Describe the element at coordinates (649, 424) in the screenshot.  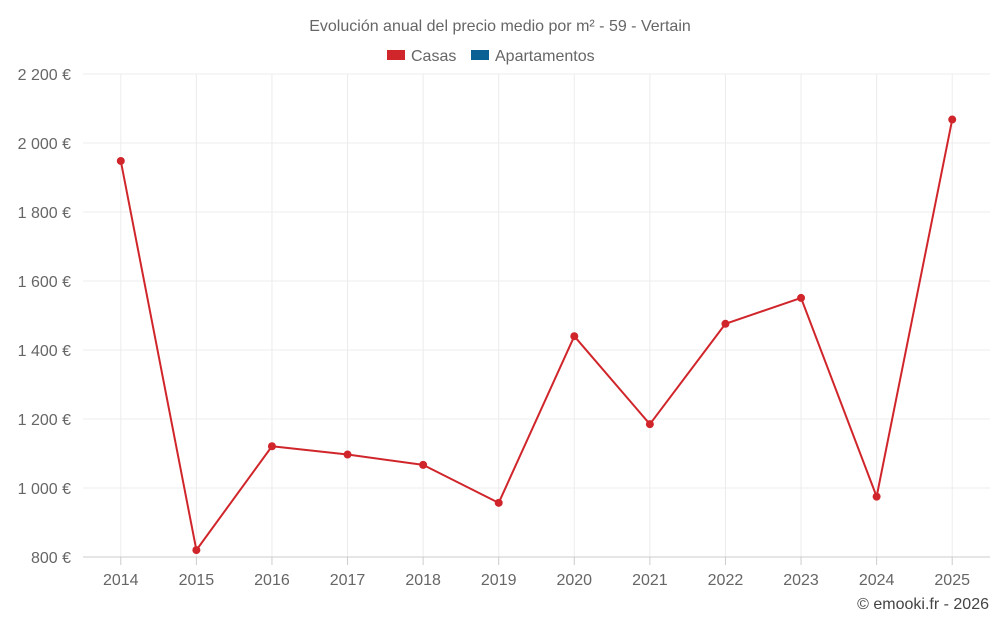
I see `data-point-casas-2021` at that location.